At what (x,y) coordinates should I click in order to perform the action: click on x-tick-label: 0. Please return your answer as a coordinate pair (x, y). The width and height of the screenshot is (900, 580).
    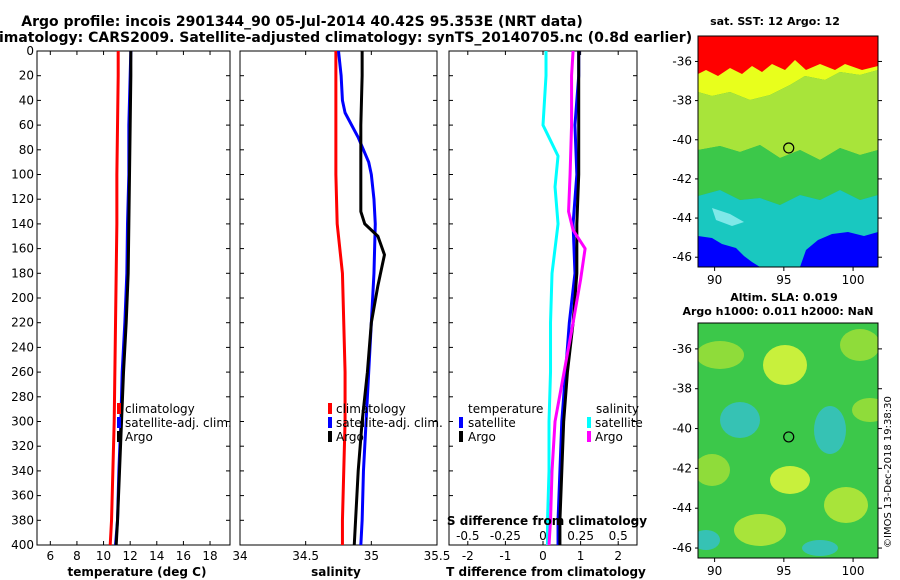
    Looking at the image, I should click on (543, 556).